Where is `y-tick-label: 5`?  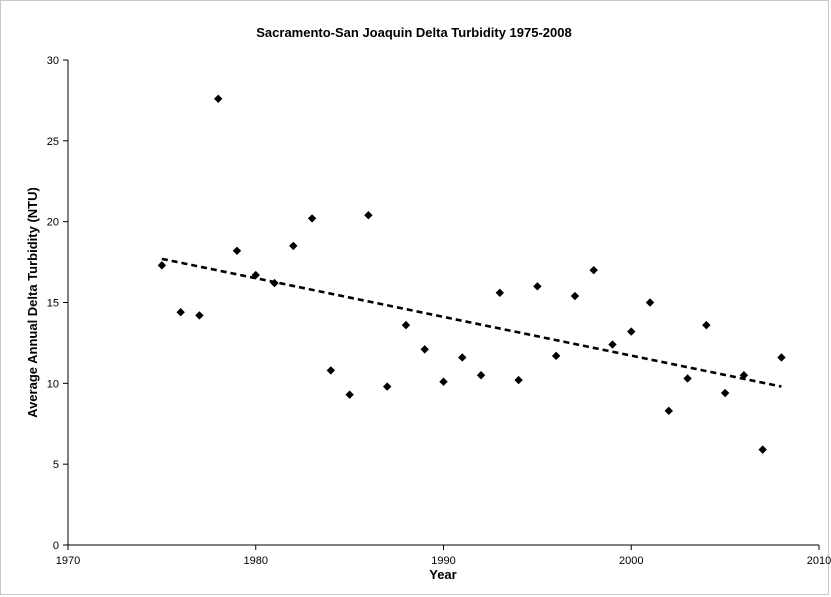
y-tick-label: 5 is located at coordinates (56, 465).